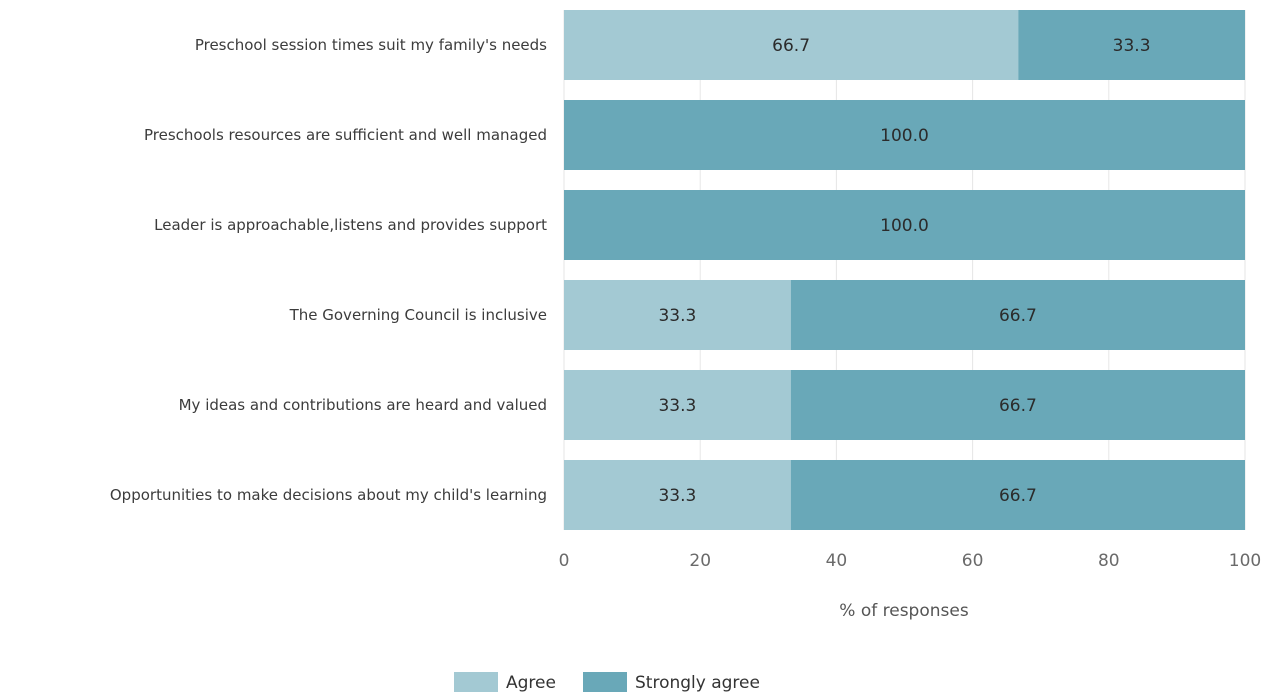  Describe the element at coordinates (531, 683) in the screenshot. I see `legend-label: Agree` at that location.